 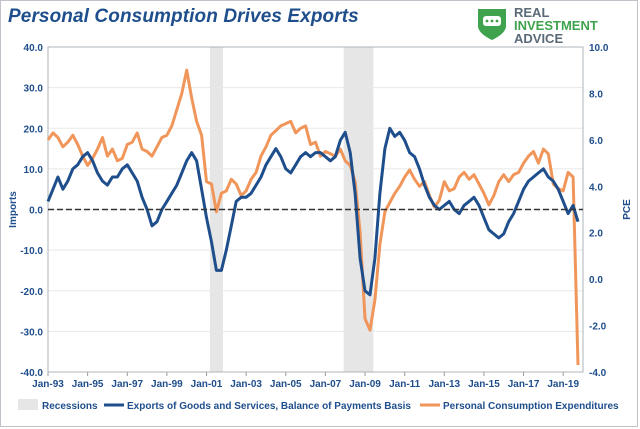 What do you see at coordinates (31, 292) in the screenshot?
I see `y-left-tick-label: -20.0` at bounding box center [31, 292].